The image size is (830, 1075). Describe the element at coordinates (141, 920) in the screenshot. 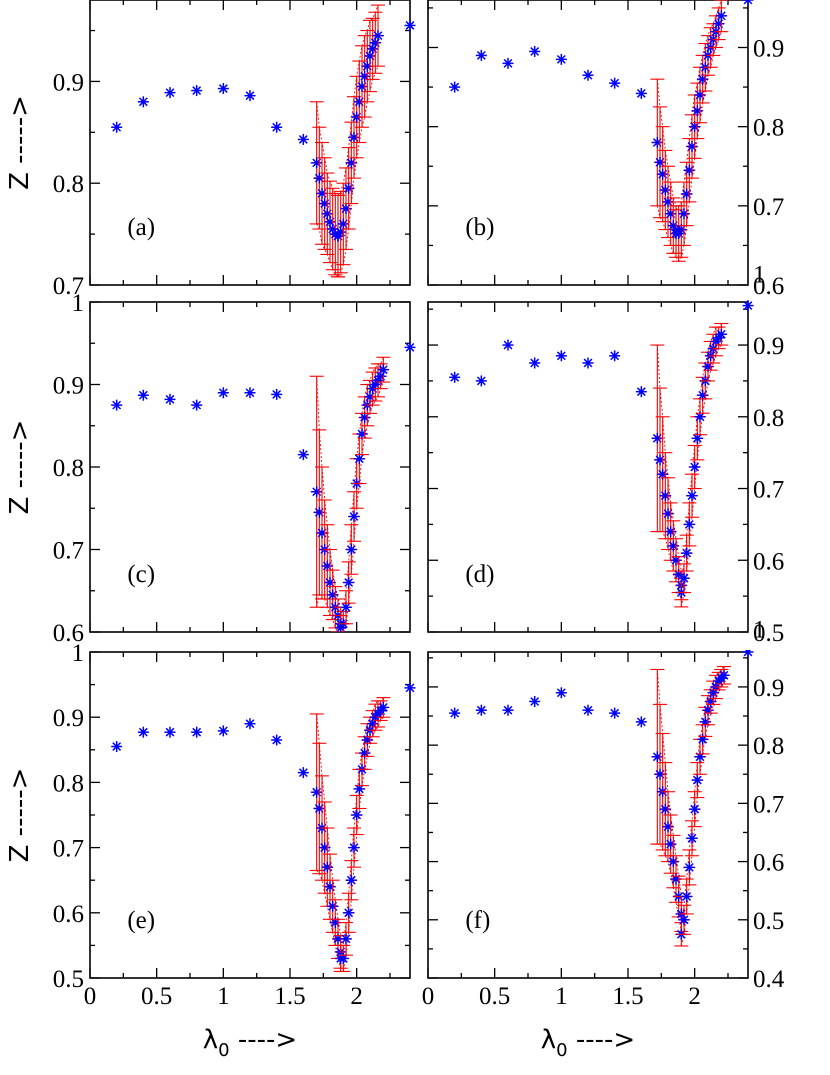

I see `panel-label: (e)` at that location.